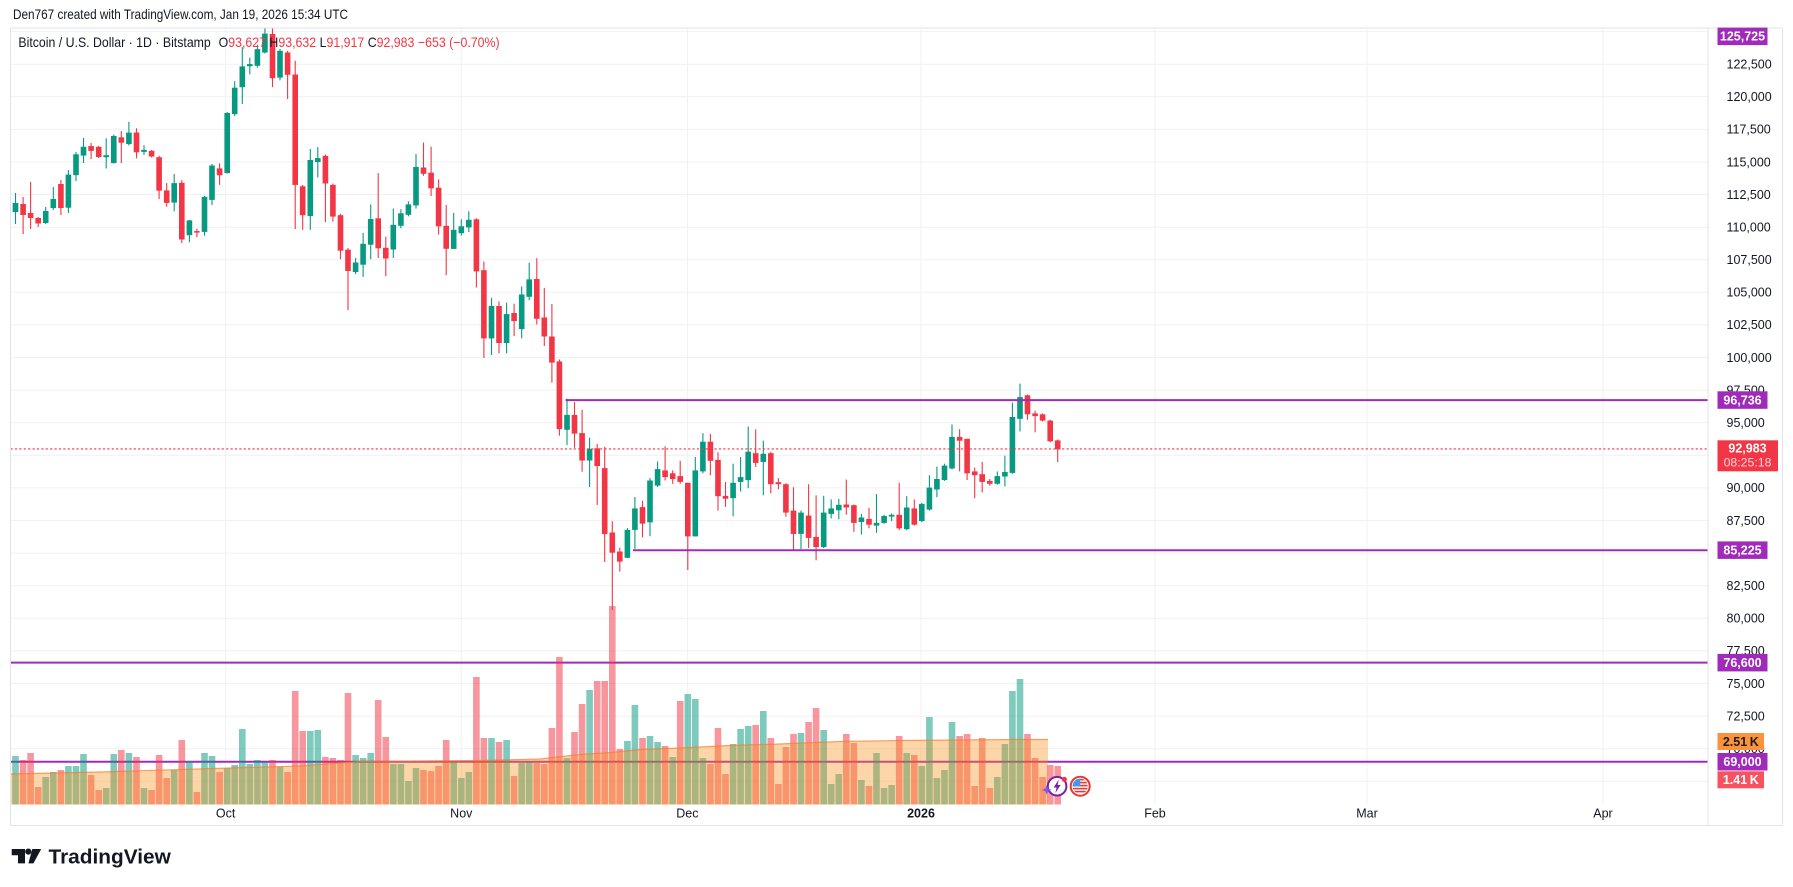 The height and width of the screenshot is (887, 1793). I want to click on svg-text: 75,000, so click(1746, 684).